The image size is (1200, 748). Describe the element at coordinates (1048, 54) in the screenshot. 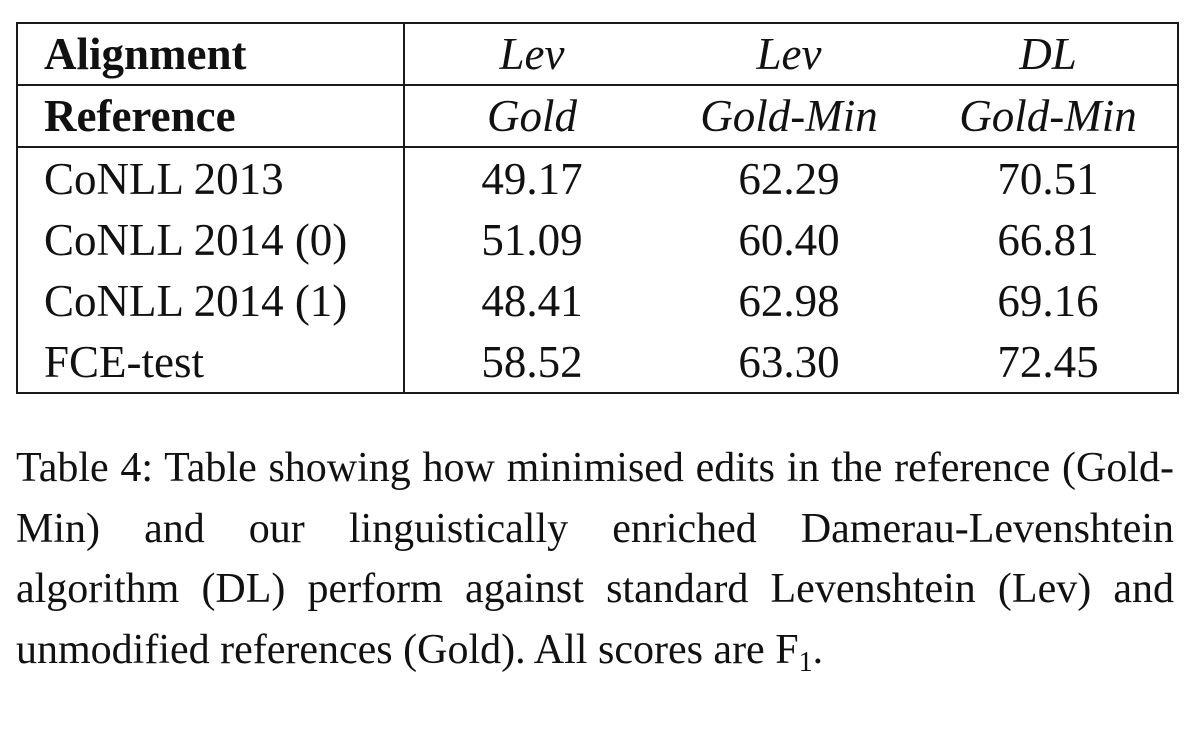

I see `header-cell: DL` at that location.